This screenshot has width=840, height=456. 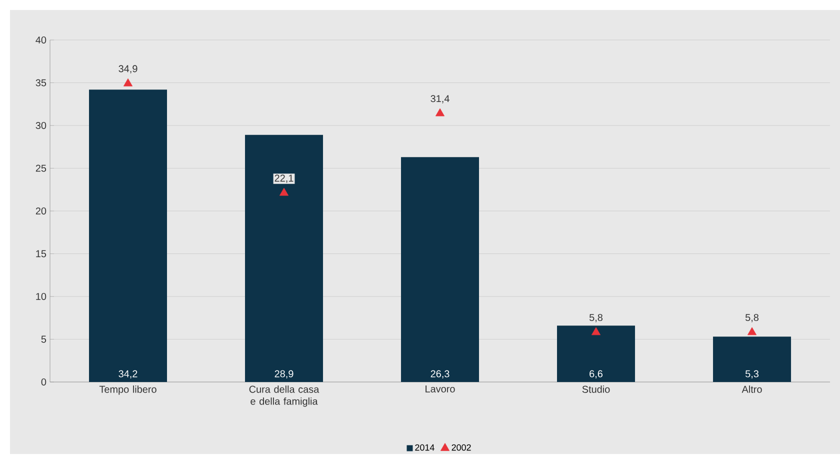 I want to click on y-tick-label: 20, so click(x=41, y=210).